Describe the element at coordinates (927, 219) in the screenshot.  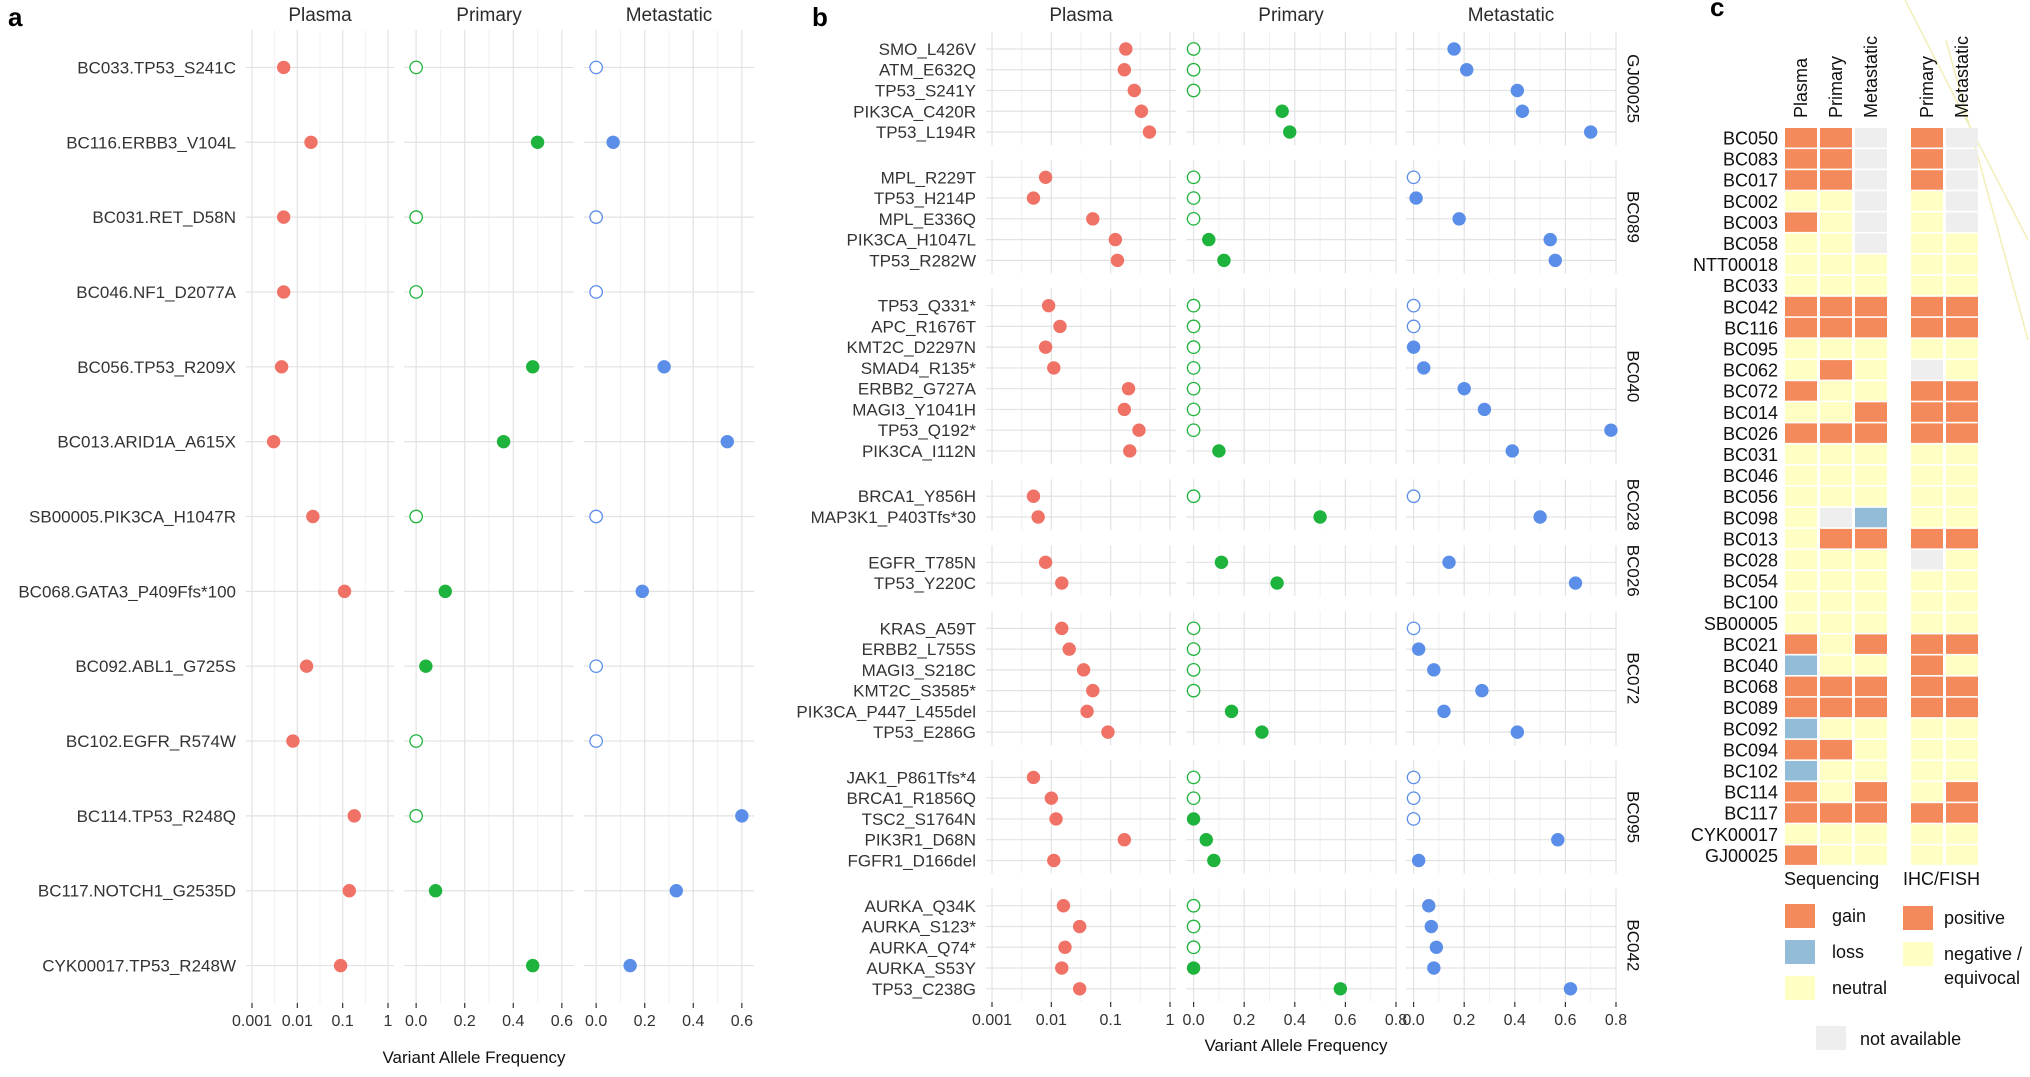
I see `panel-b-row-label: MPL_E336Q` at that location.